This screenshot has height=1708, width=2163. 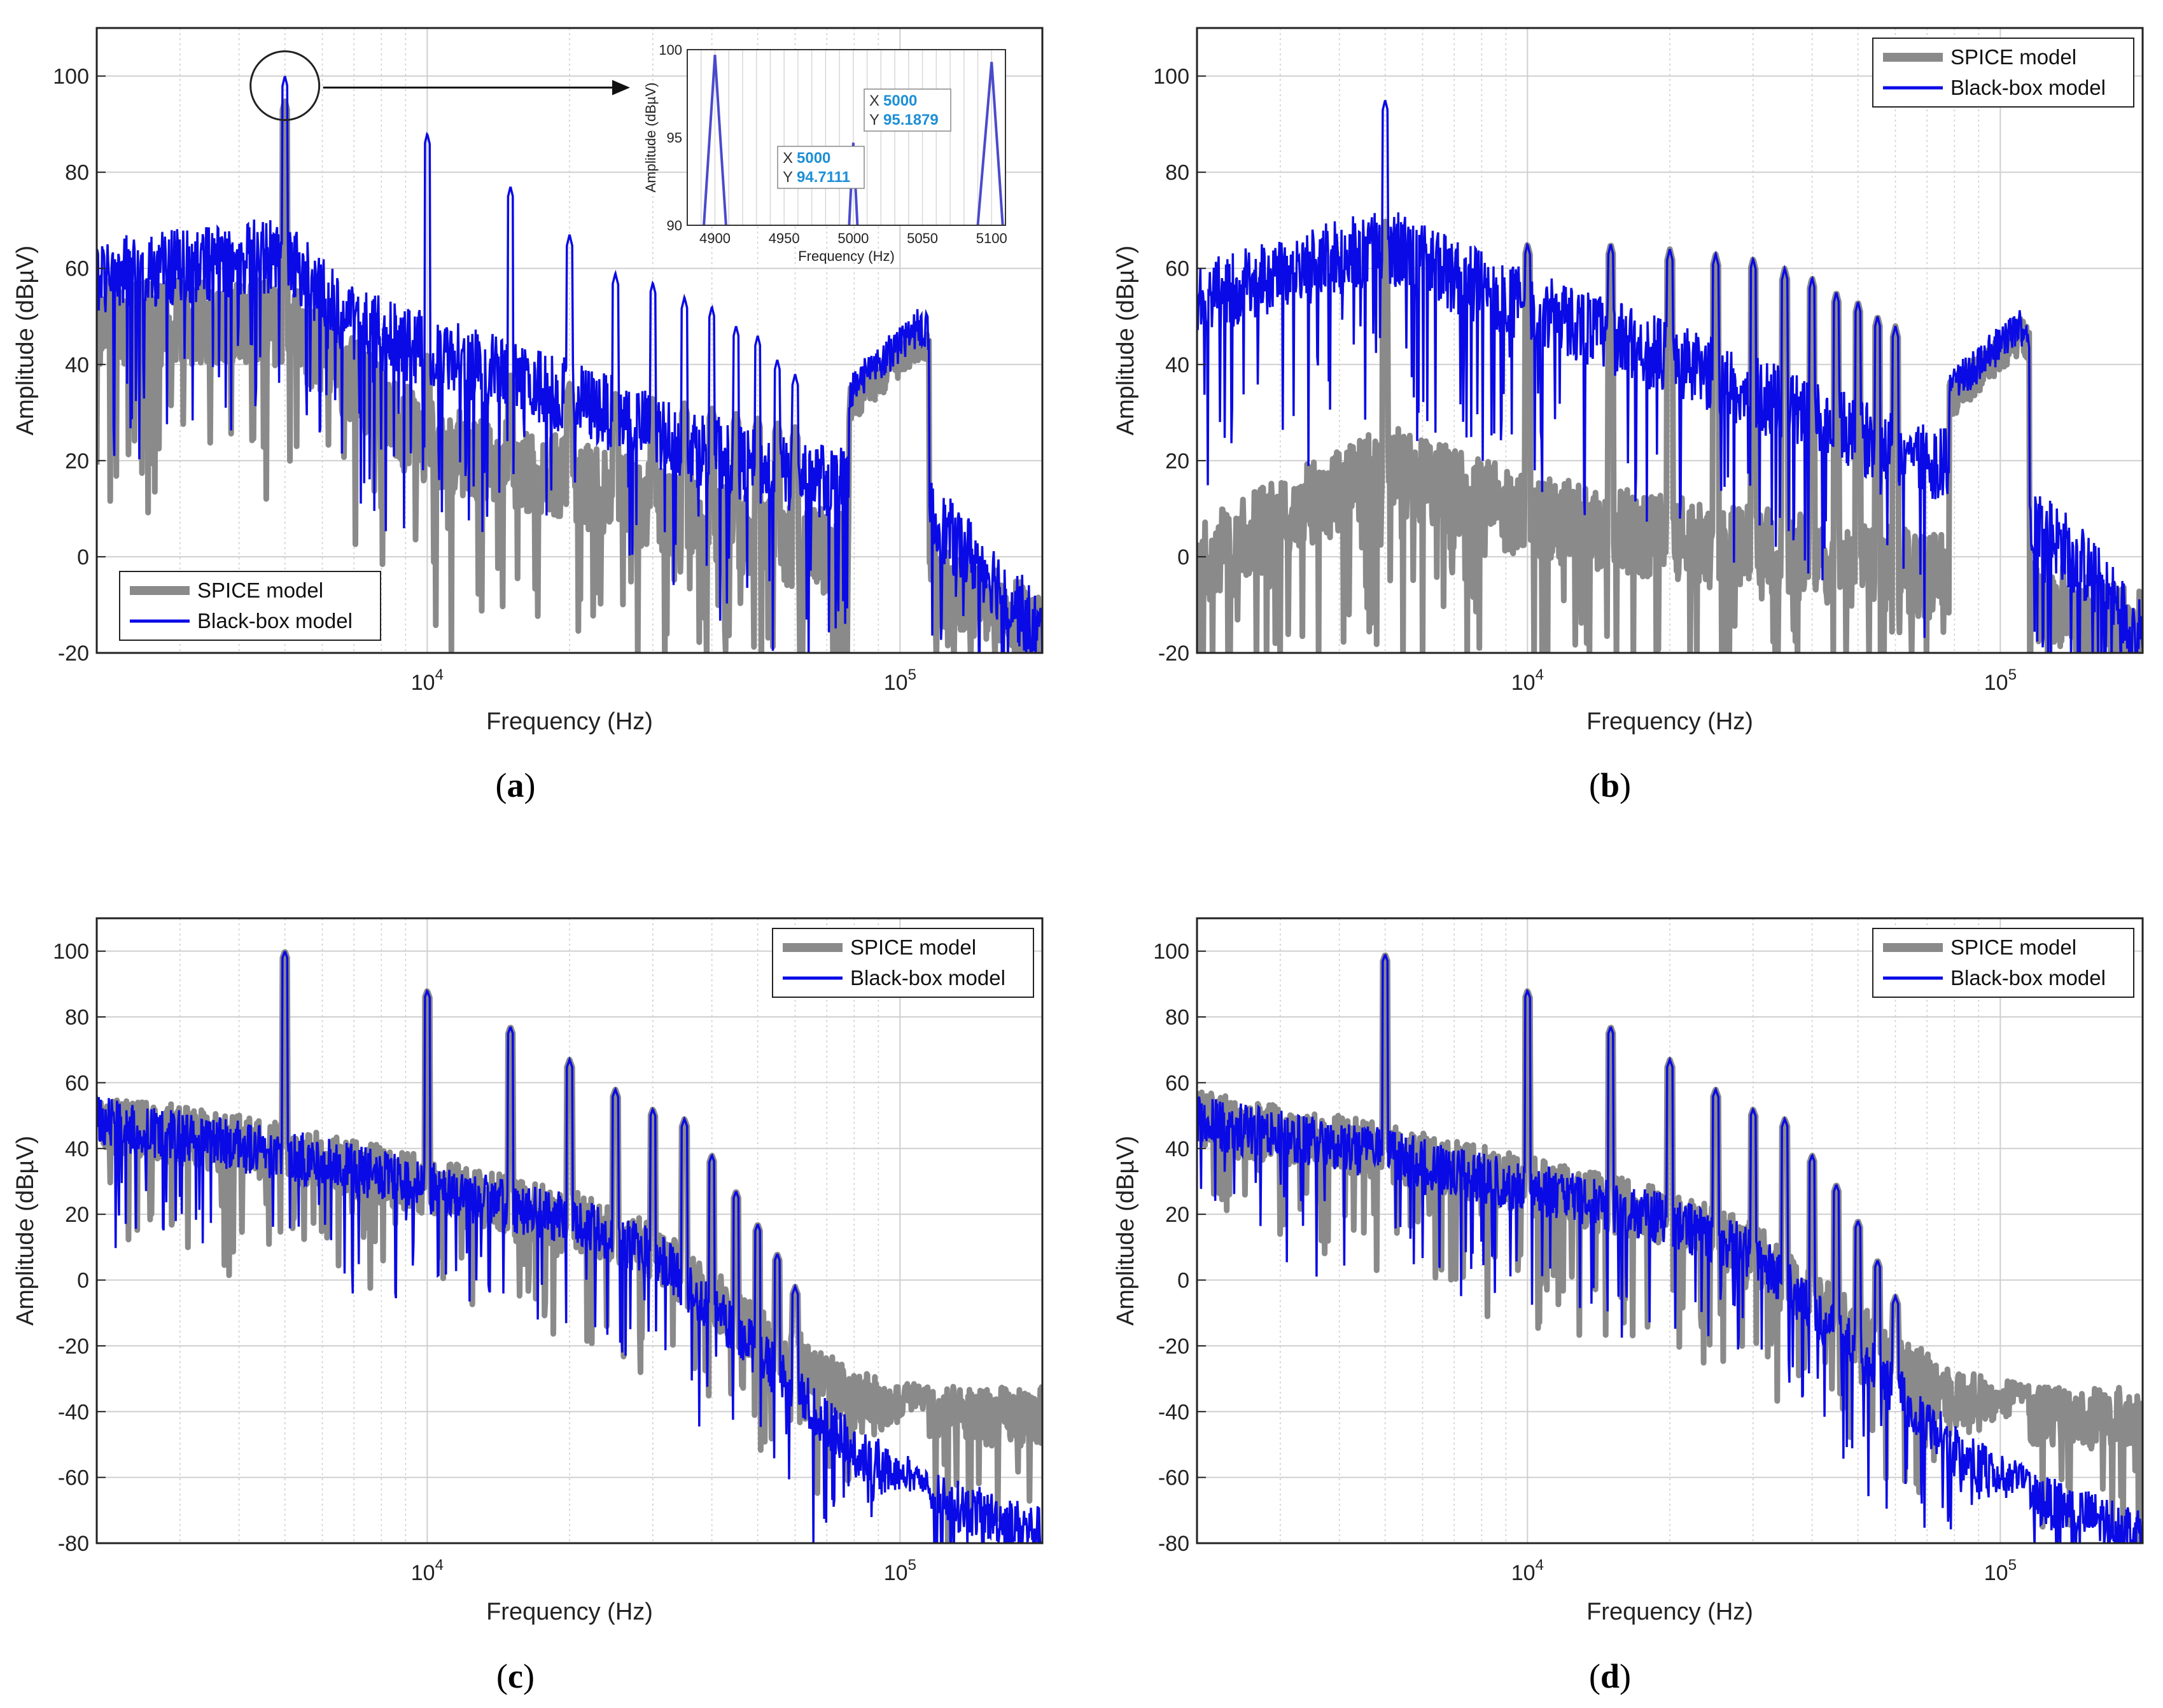 I want to click on inset-frame, so click(x=846, y=137).